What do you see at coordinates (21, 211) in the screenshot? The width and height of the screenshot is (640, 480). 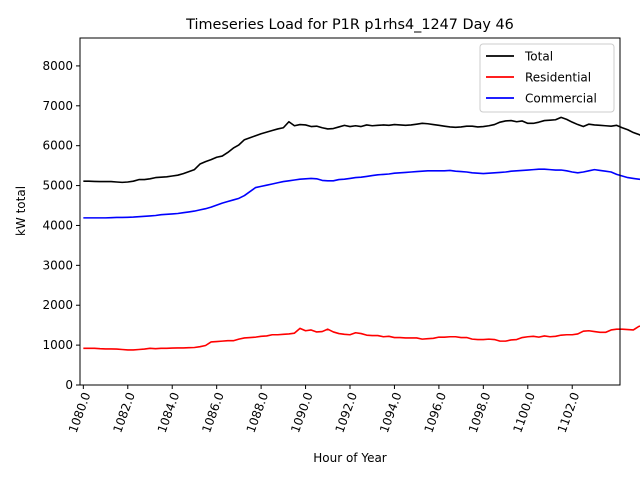 I see `y-axis-label: kW total` at bounding box center [21, 211].